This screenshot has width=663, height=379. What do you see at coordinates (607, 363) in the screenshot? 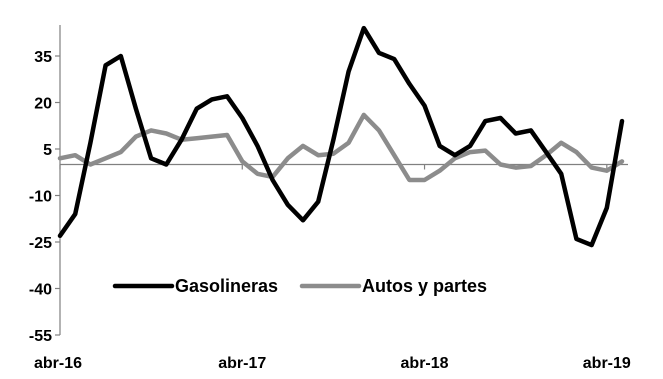
I see `x-tick-label: abr-19` at bounding box center [607, 363].